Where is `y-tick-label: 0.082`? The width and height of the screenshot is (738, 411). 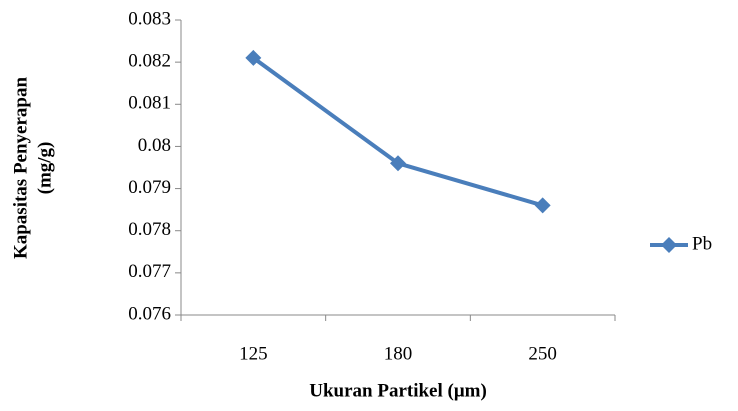
y-tick-label: 0.082 is located at coordinates (149, 61).